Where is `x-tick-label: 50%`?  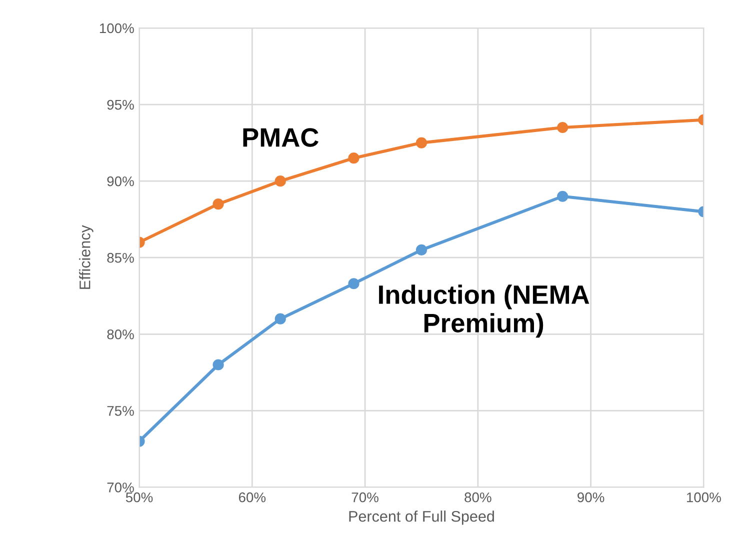 x-tick-label: 50% is located at coordinates (139, 497).